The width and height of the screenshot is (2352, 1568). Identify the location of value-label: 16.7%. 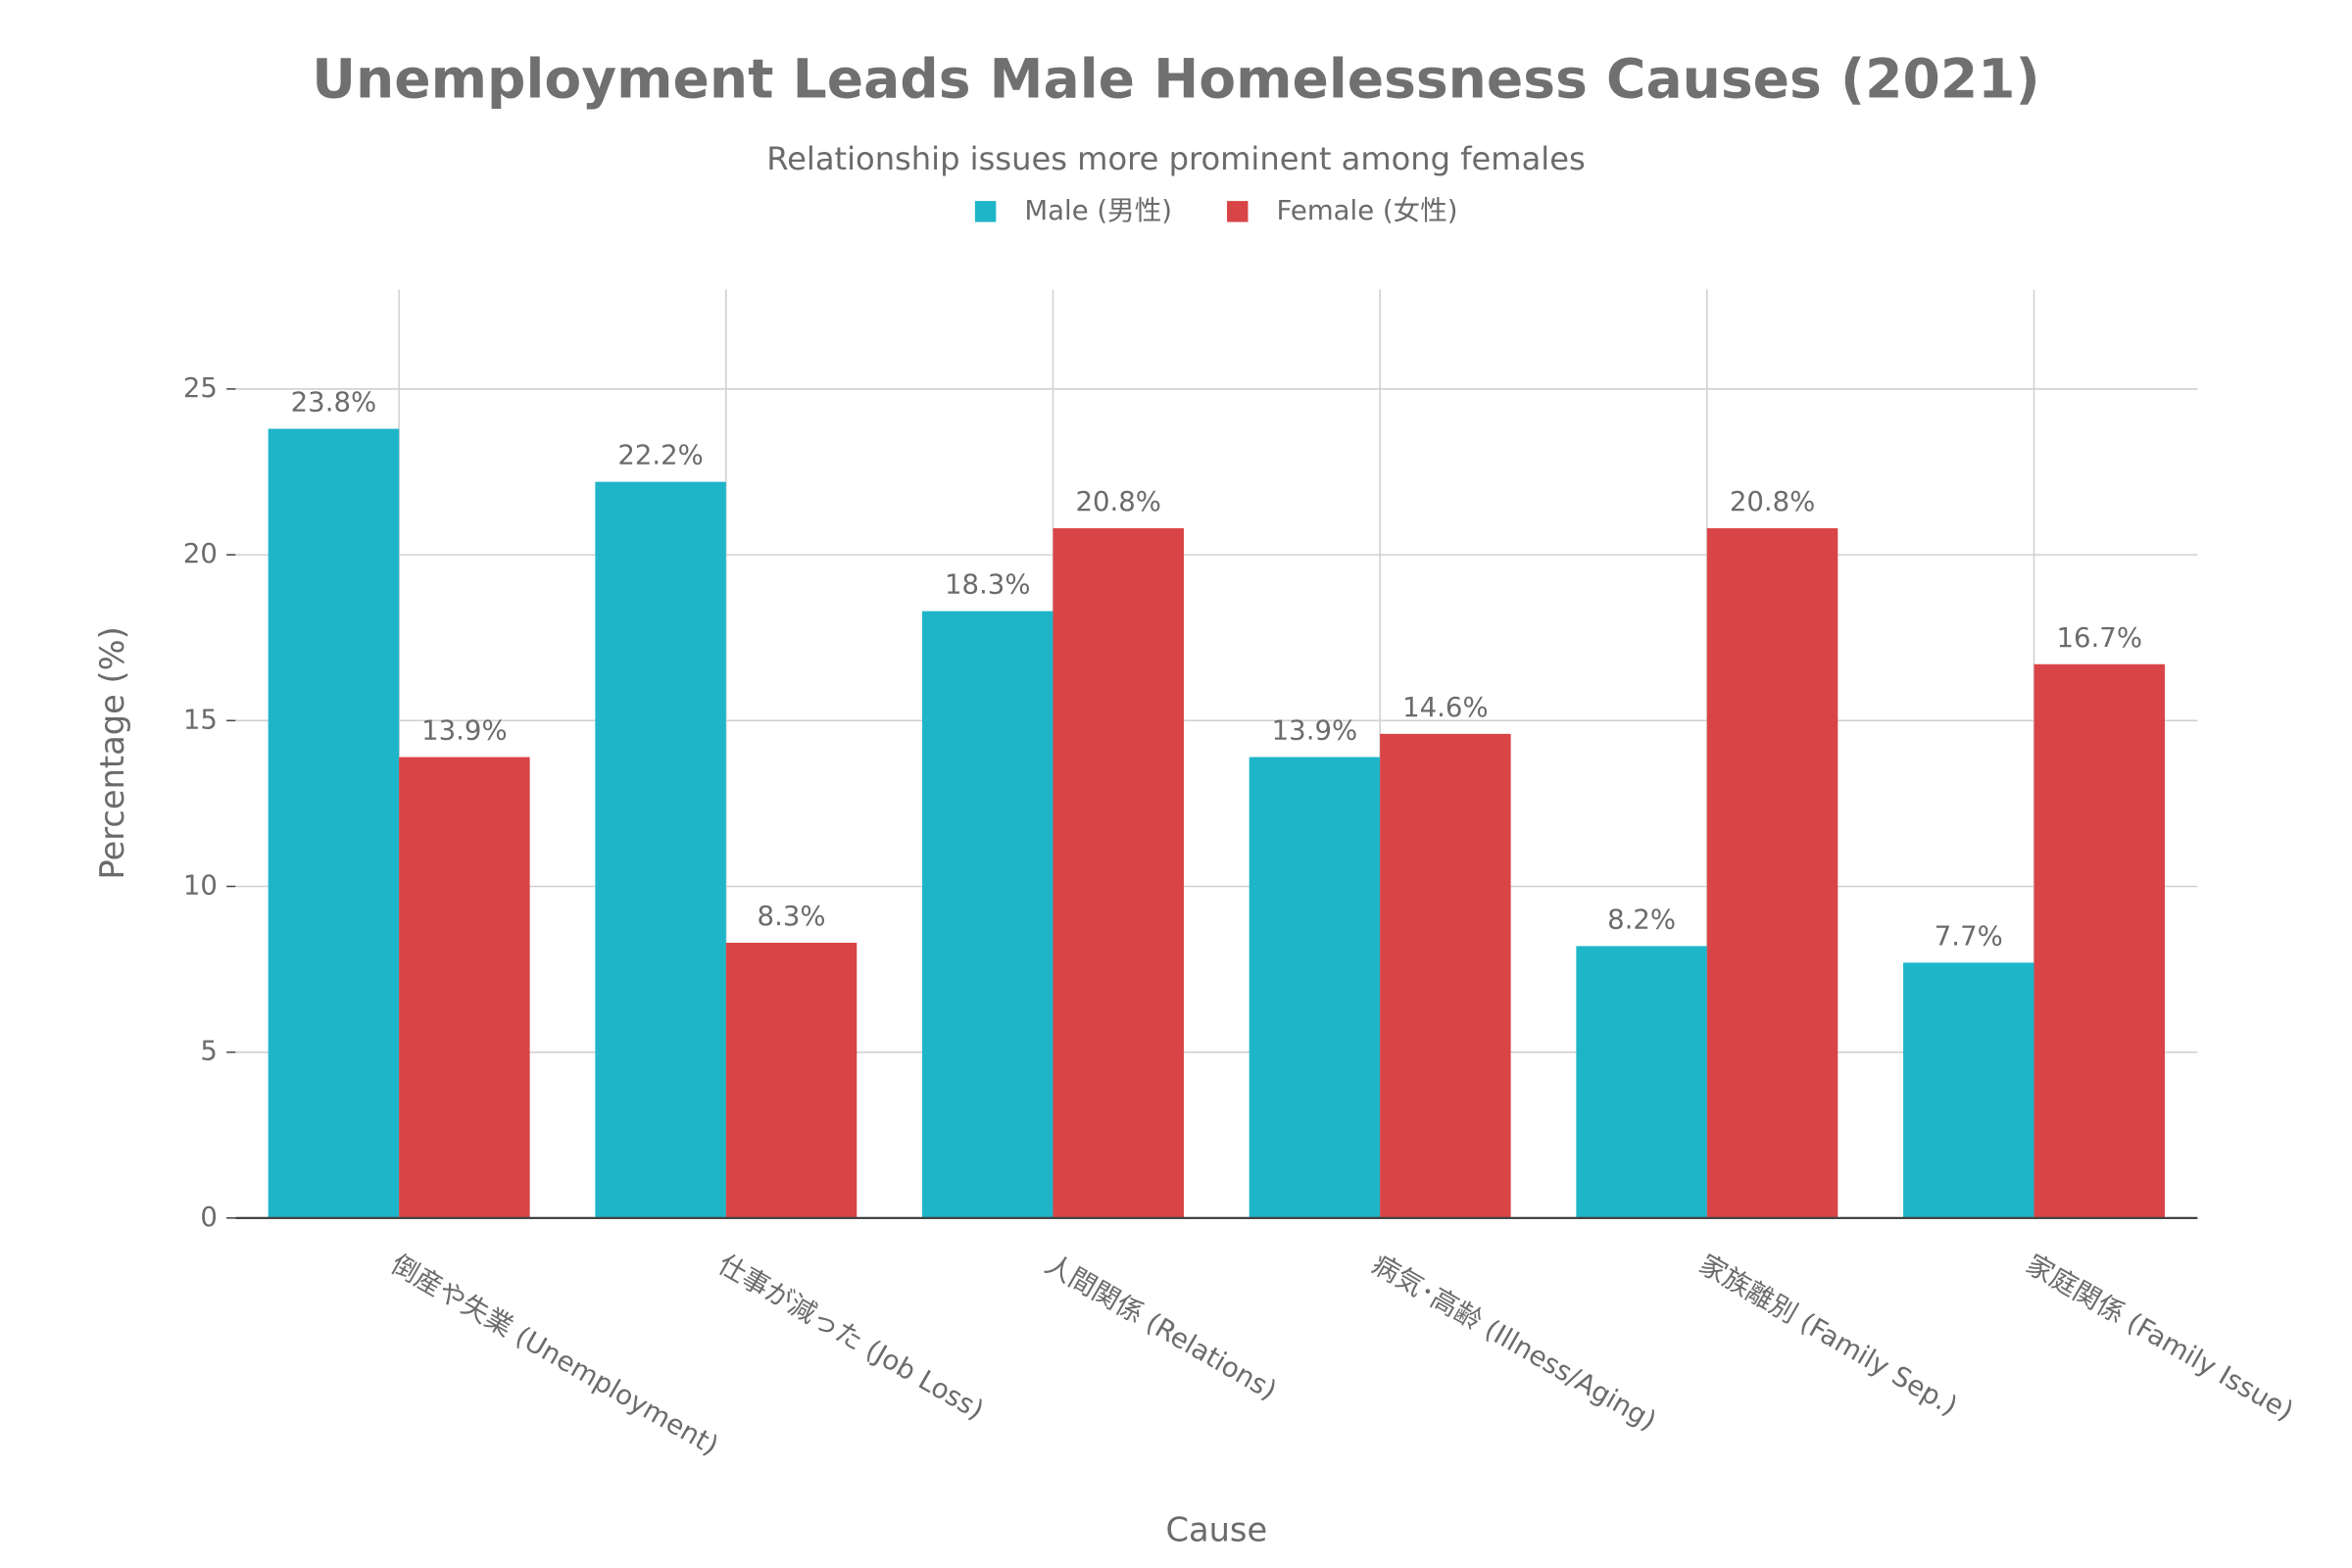
(2099, 638).